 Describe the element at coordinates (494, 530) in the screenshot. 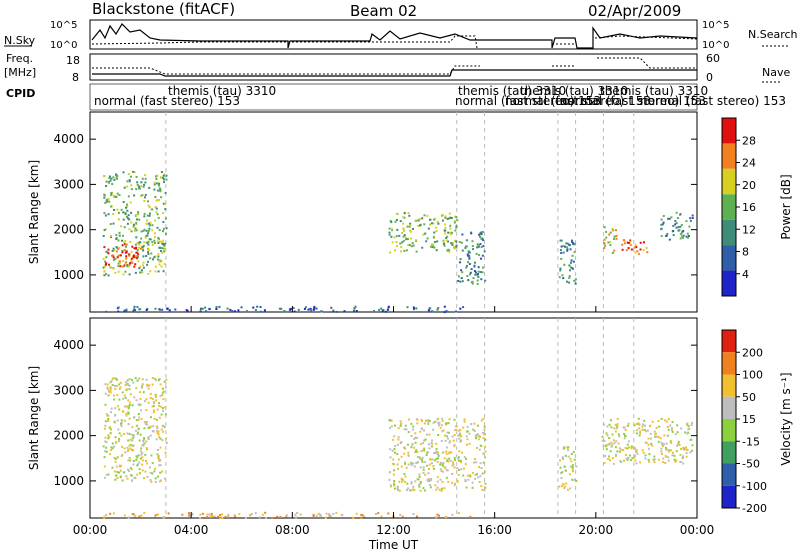

I see `x-tick-label: 16:00` at that location.